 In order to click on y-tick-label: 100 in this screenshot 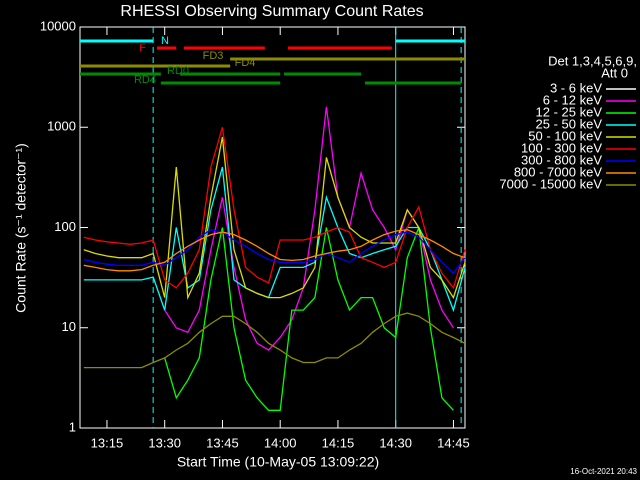, I will do `click(65, 226)`.